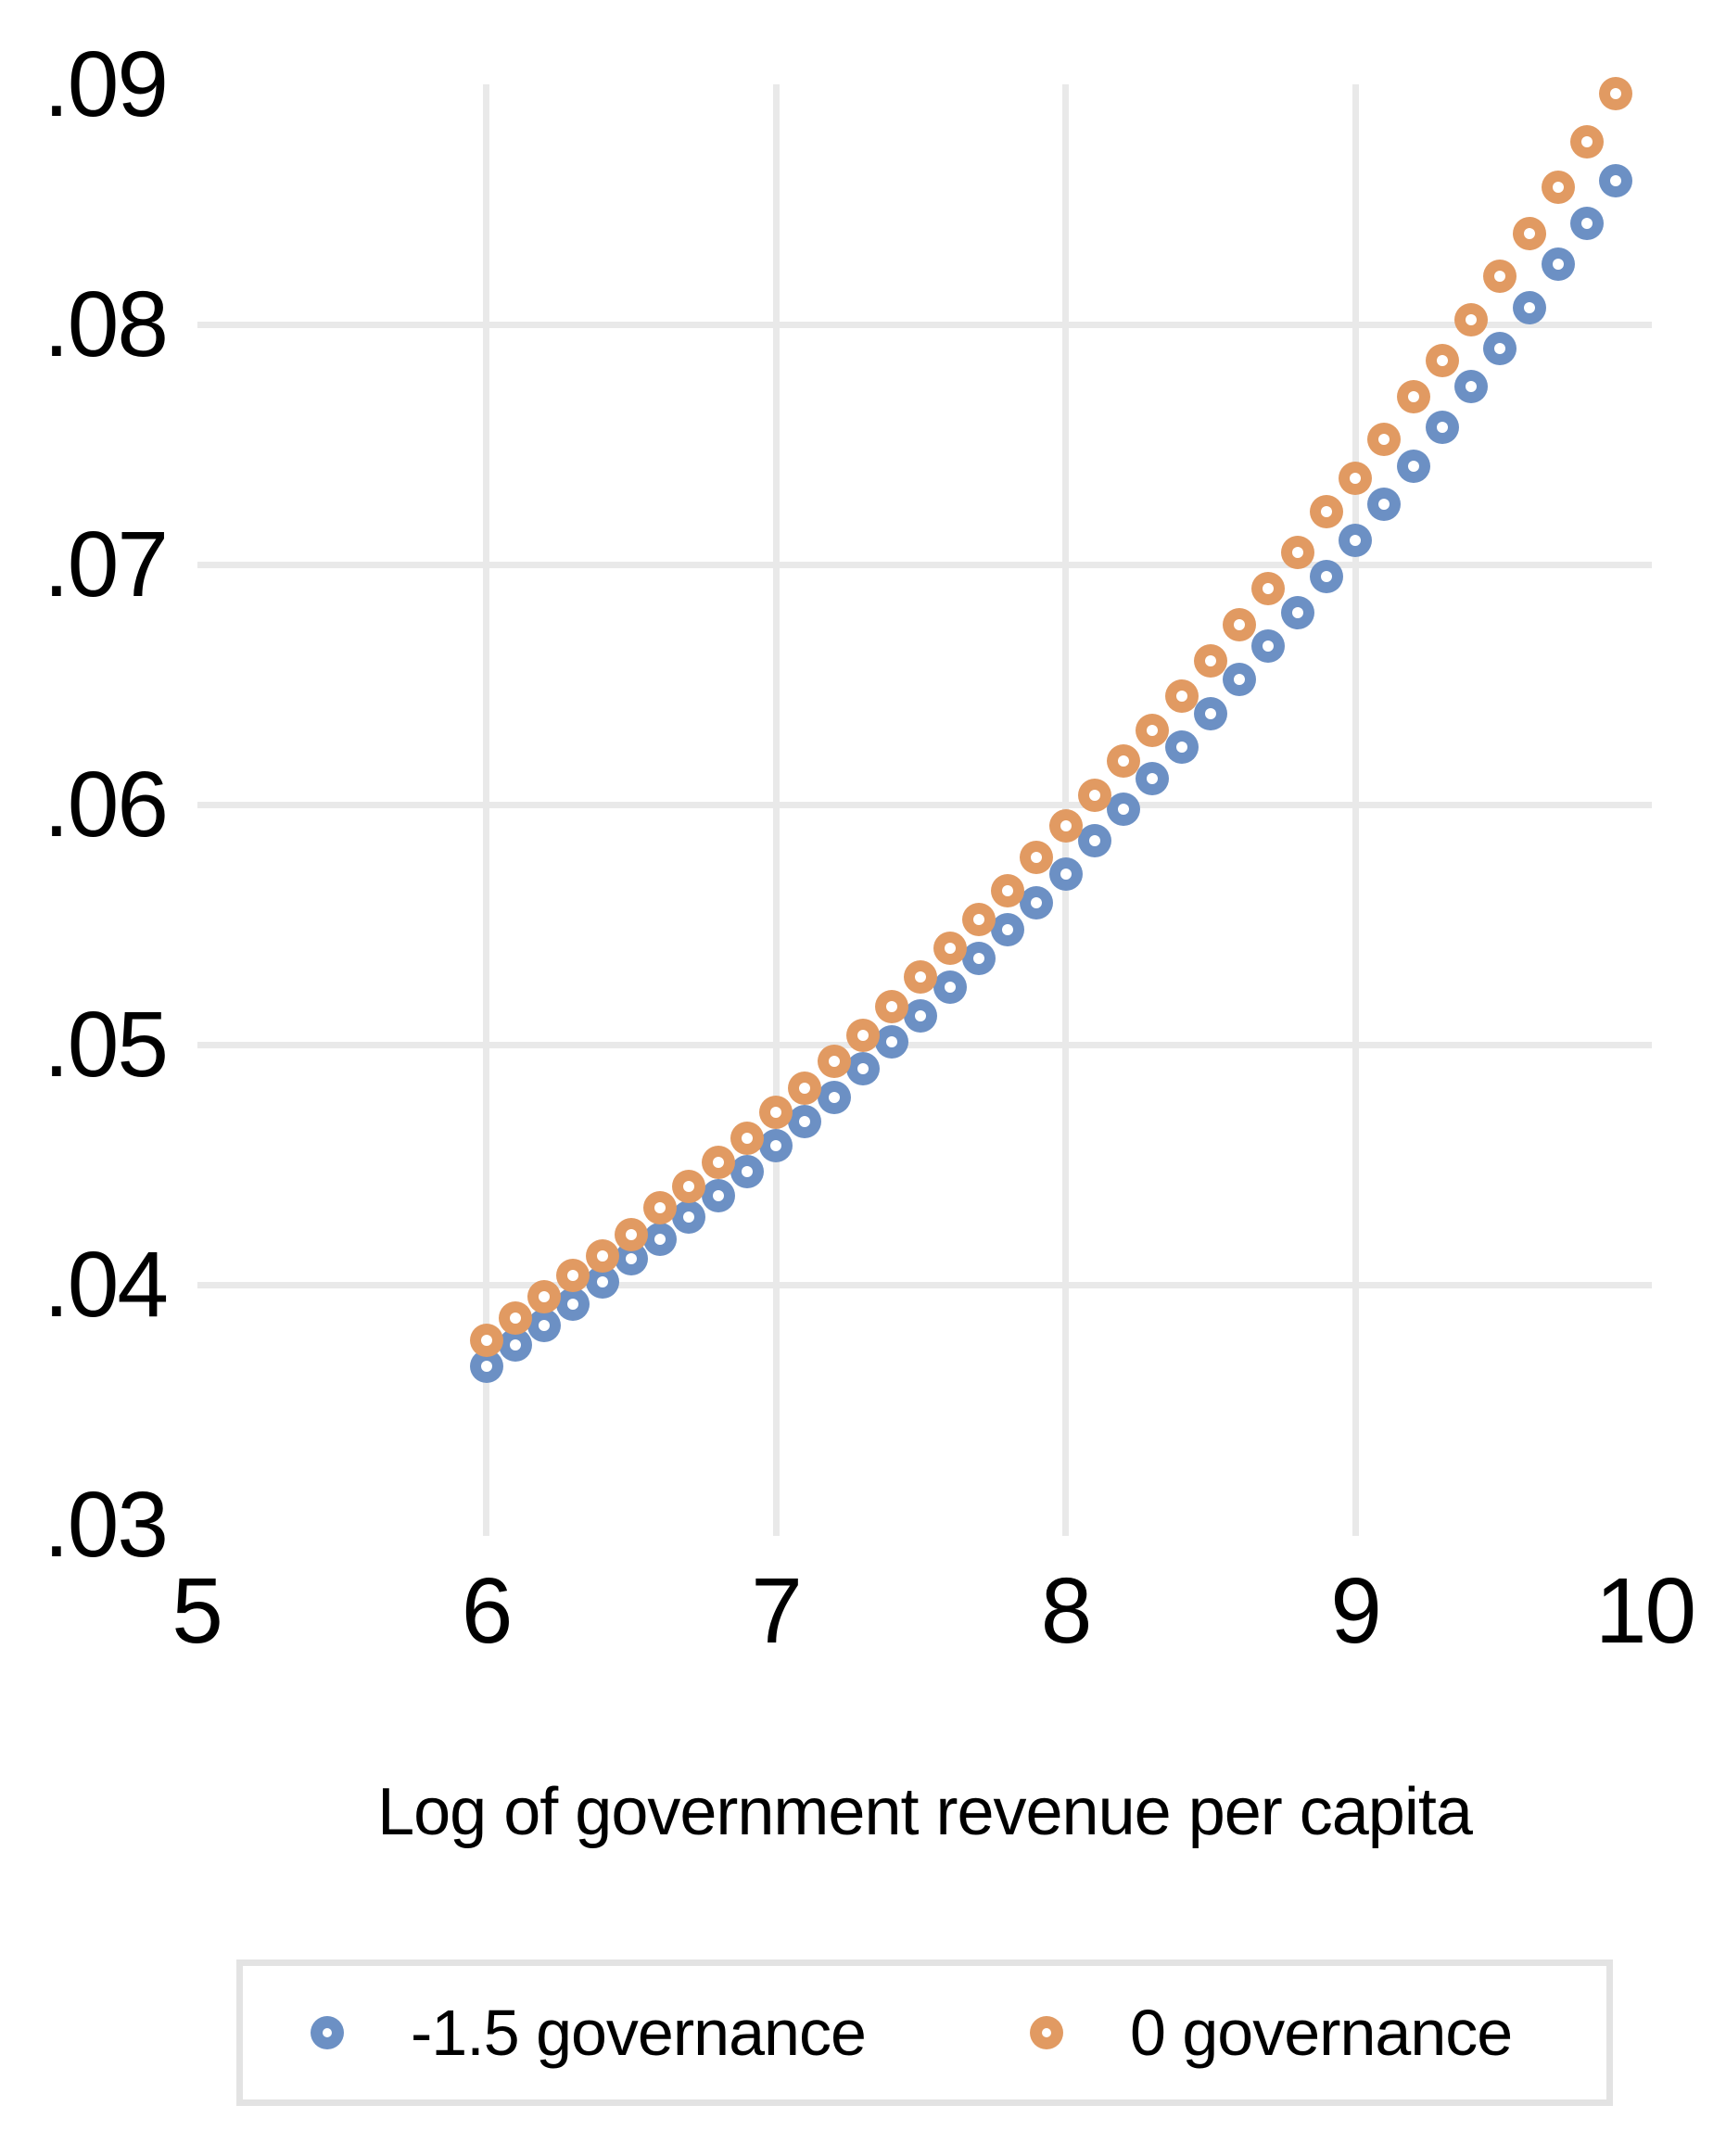 The image size is (1726, 2156). I want to click on y-tick-label-.04: .04, so click(106, 1285).